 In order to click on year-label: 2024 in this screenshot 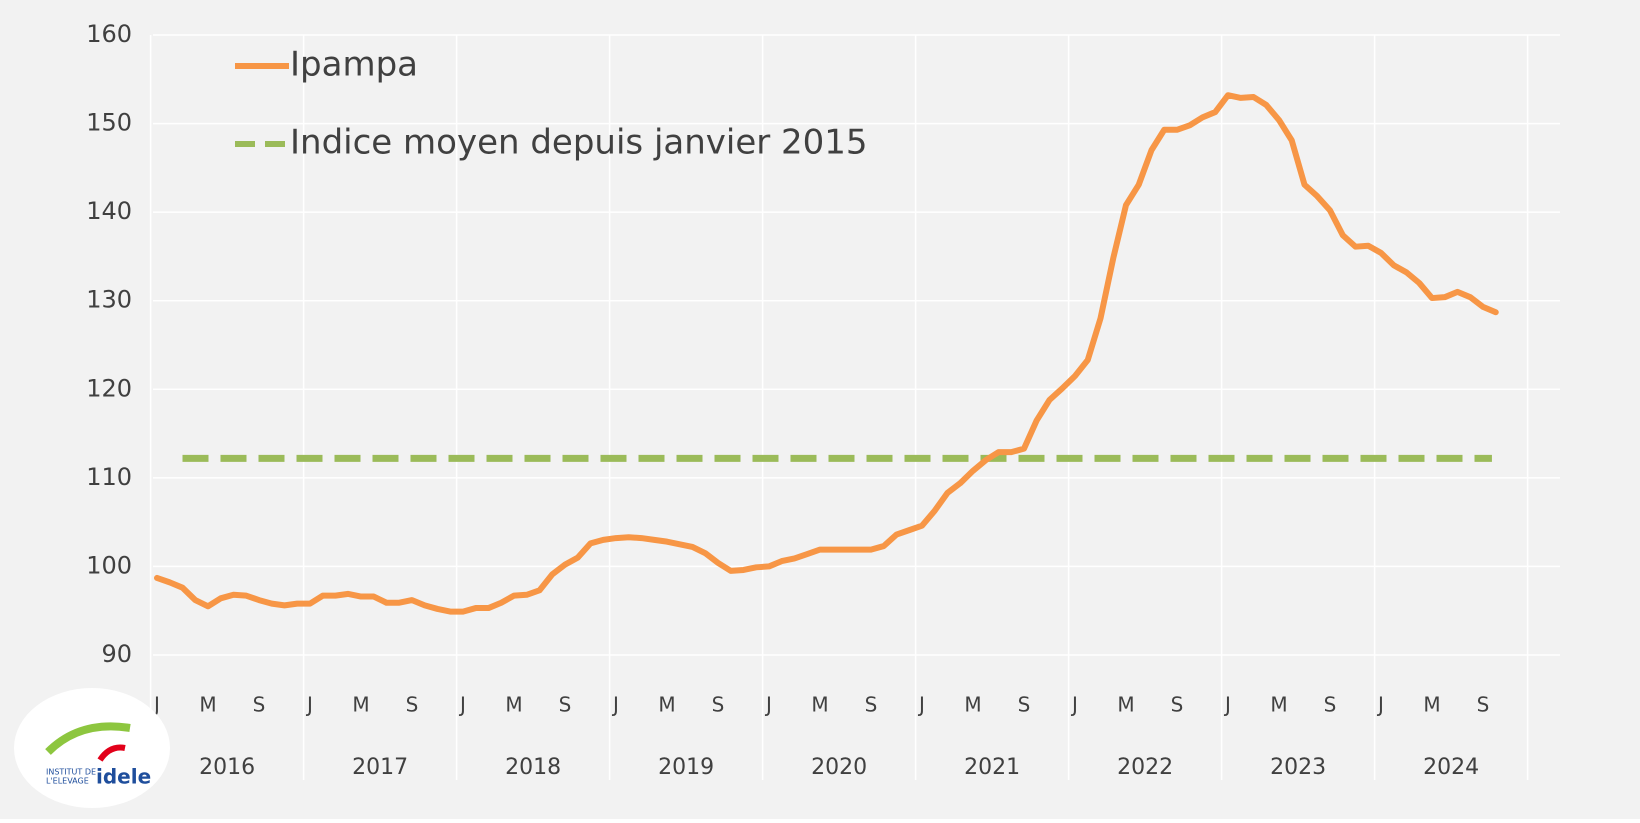, I will do `click(1451, 767)`.